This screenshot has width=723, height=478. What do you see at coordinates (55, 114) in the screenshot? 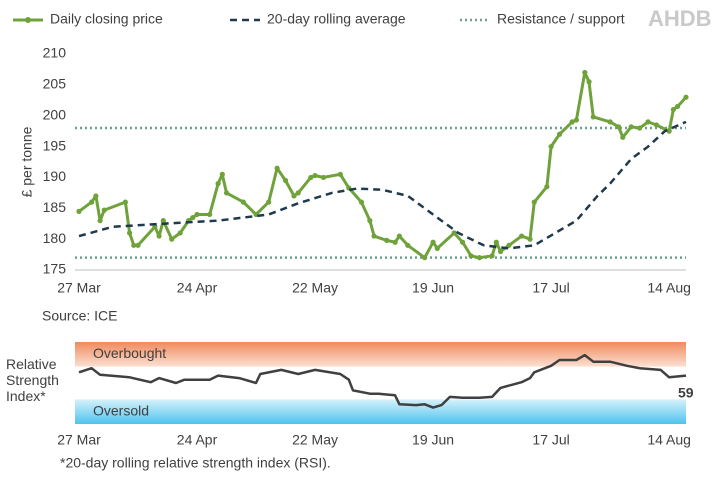
I see `y-tick-label: 200` at bounding box center [55, 114].